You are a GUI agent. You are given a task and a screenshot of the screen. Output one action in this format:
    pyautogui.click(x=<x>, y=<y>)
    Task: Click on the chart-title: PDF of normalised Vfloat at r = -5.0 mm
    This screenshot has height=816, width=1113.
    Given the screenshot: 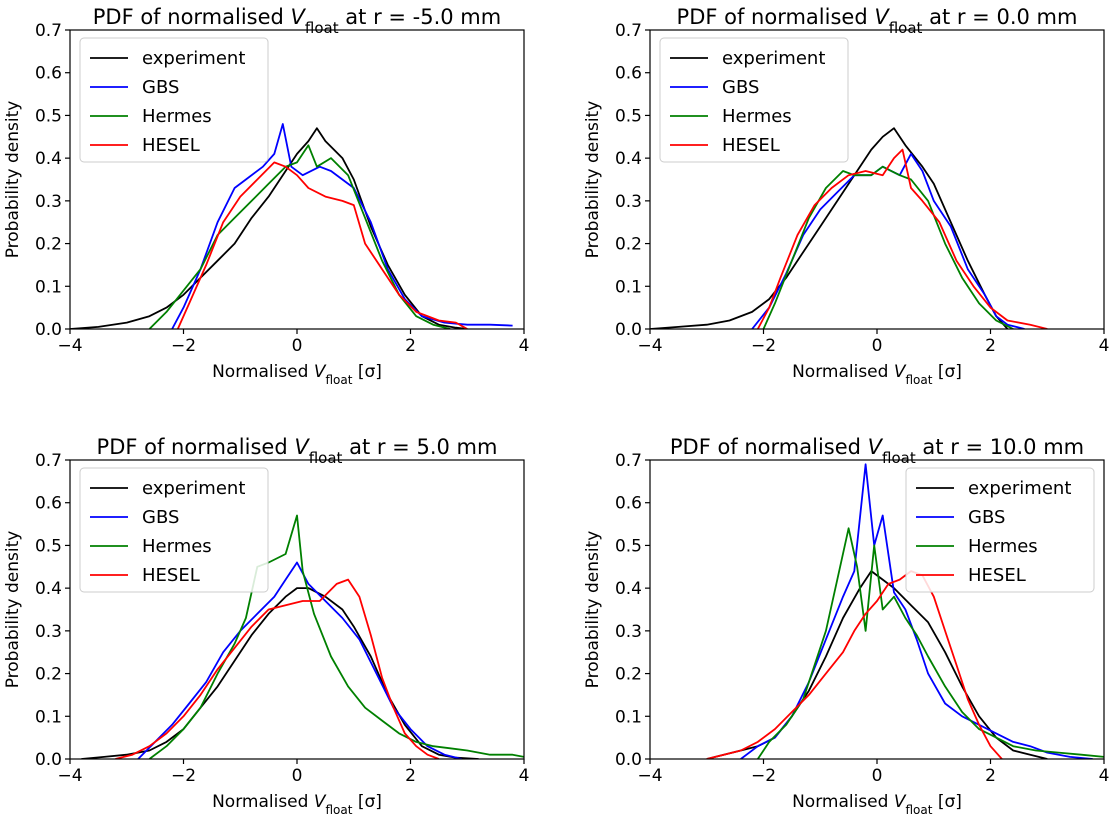 What is the action you would take?
    pyautogui.click(x=297, y=21)
    